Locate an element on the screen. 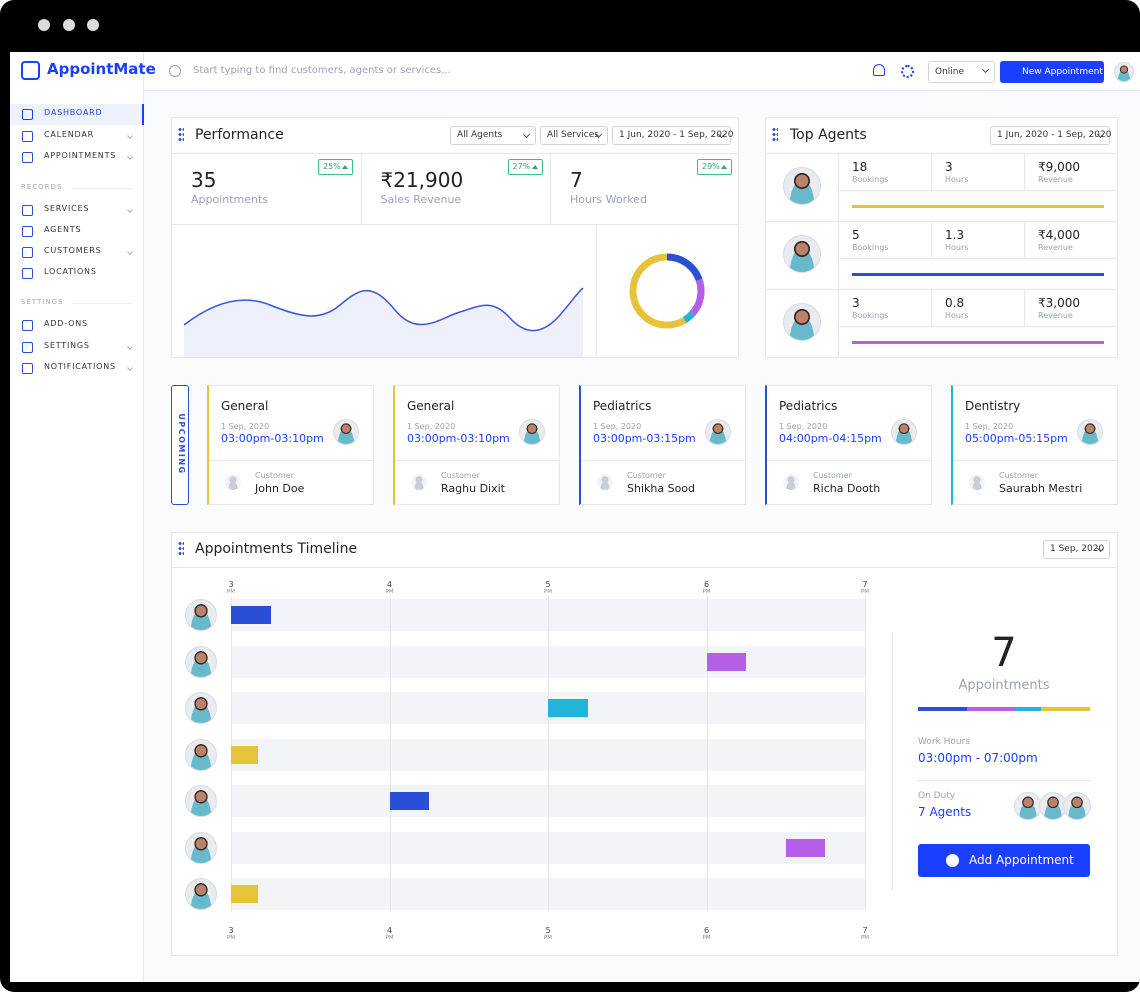  nav-item: APPOINTMENTS is located at coordinates (94, 157).